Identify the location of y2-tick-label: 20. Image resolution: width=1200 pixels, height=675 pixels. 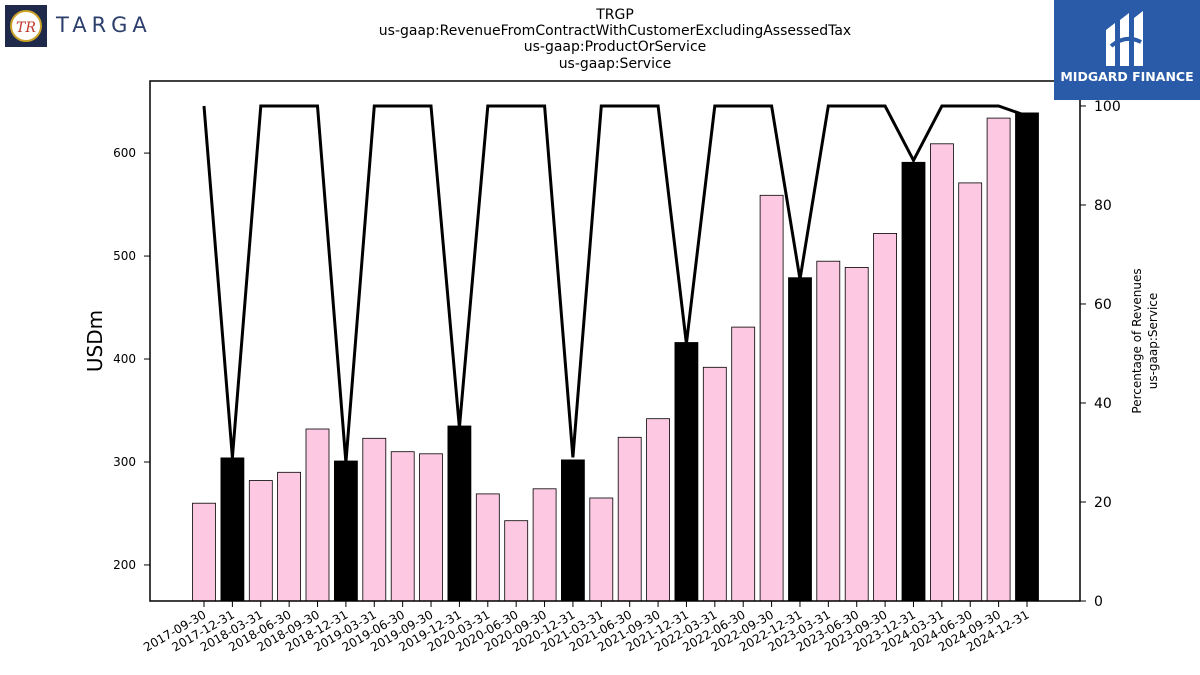
(1103, 503).